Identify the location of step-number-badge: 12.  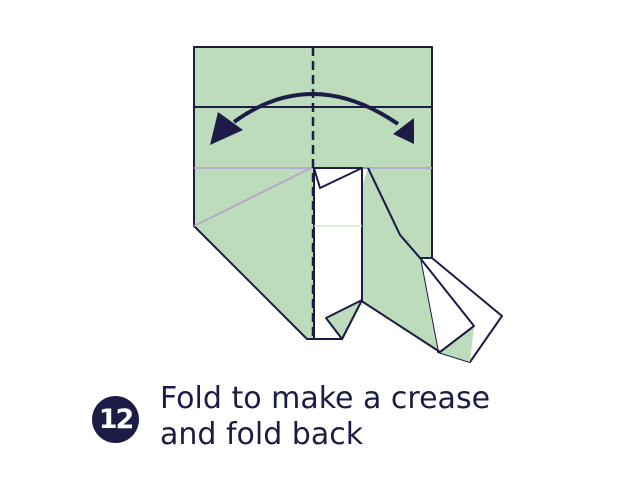
(115, 419).